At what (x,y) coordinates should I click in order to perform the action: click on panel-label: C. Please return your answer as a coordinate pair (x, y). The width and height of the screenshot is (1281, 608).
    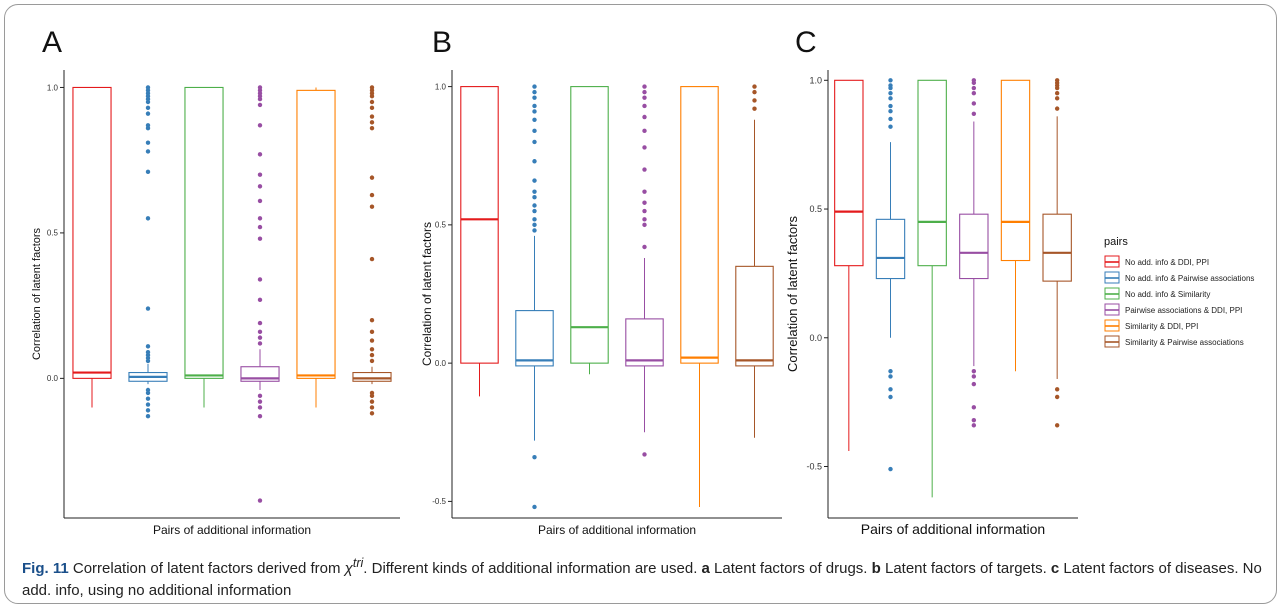
    Looking at the image, I should click on (806, 42).